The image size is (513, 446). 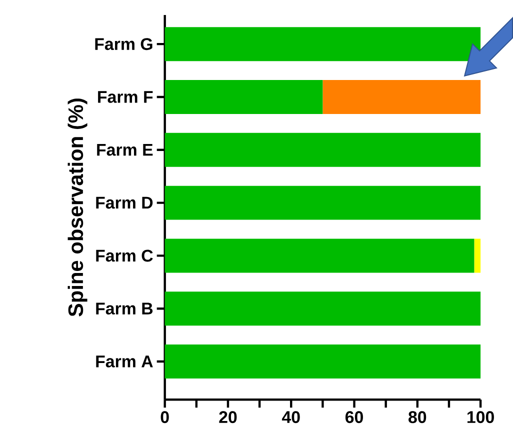 I want to click on x-tick-label: 0, so click(x=164, y=417).